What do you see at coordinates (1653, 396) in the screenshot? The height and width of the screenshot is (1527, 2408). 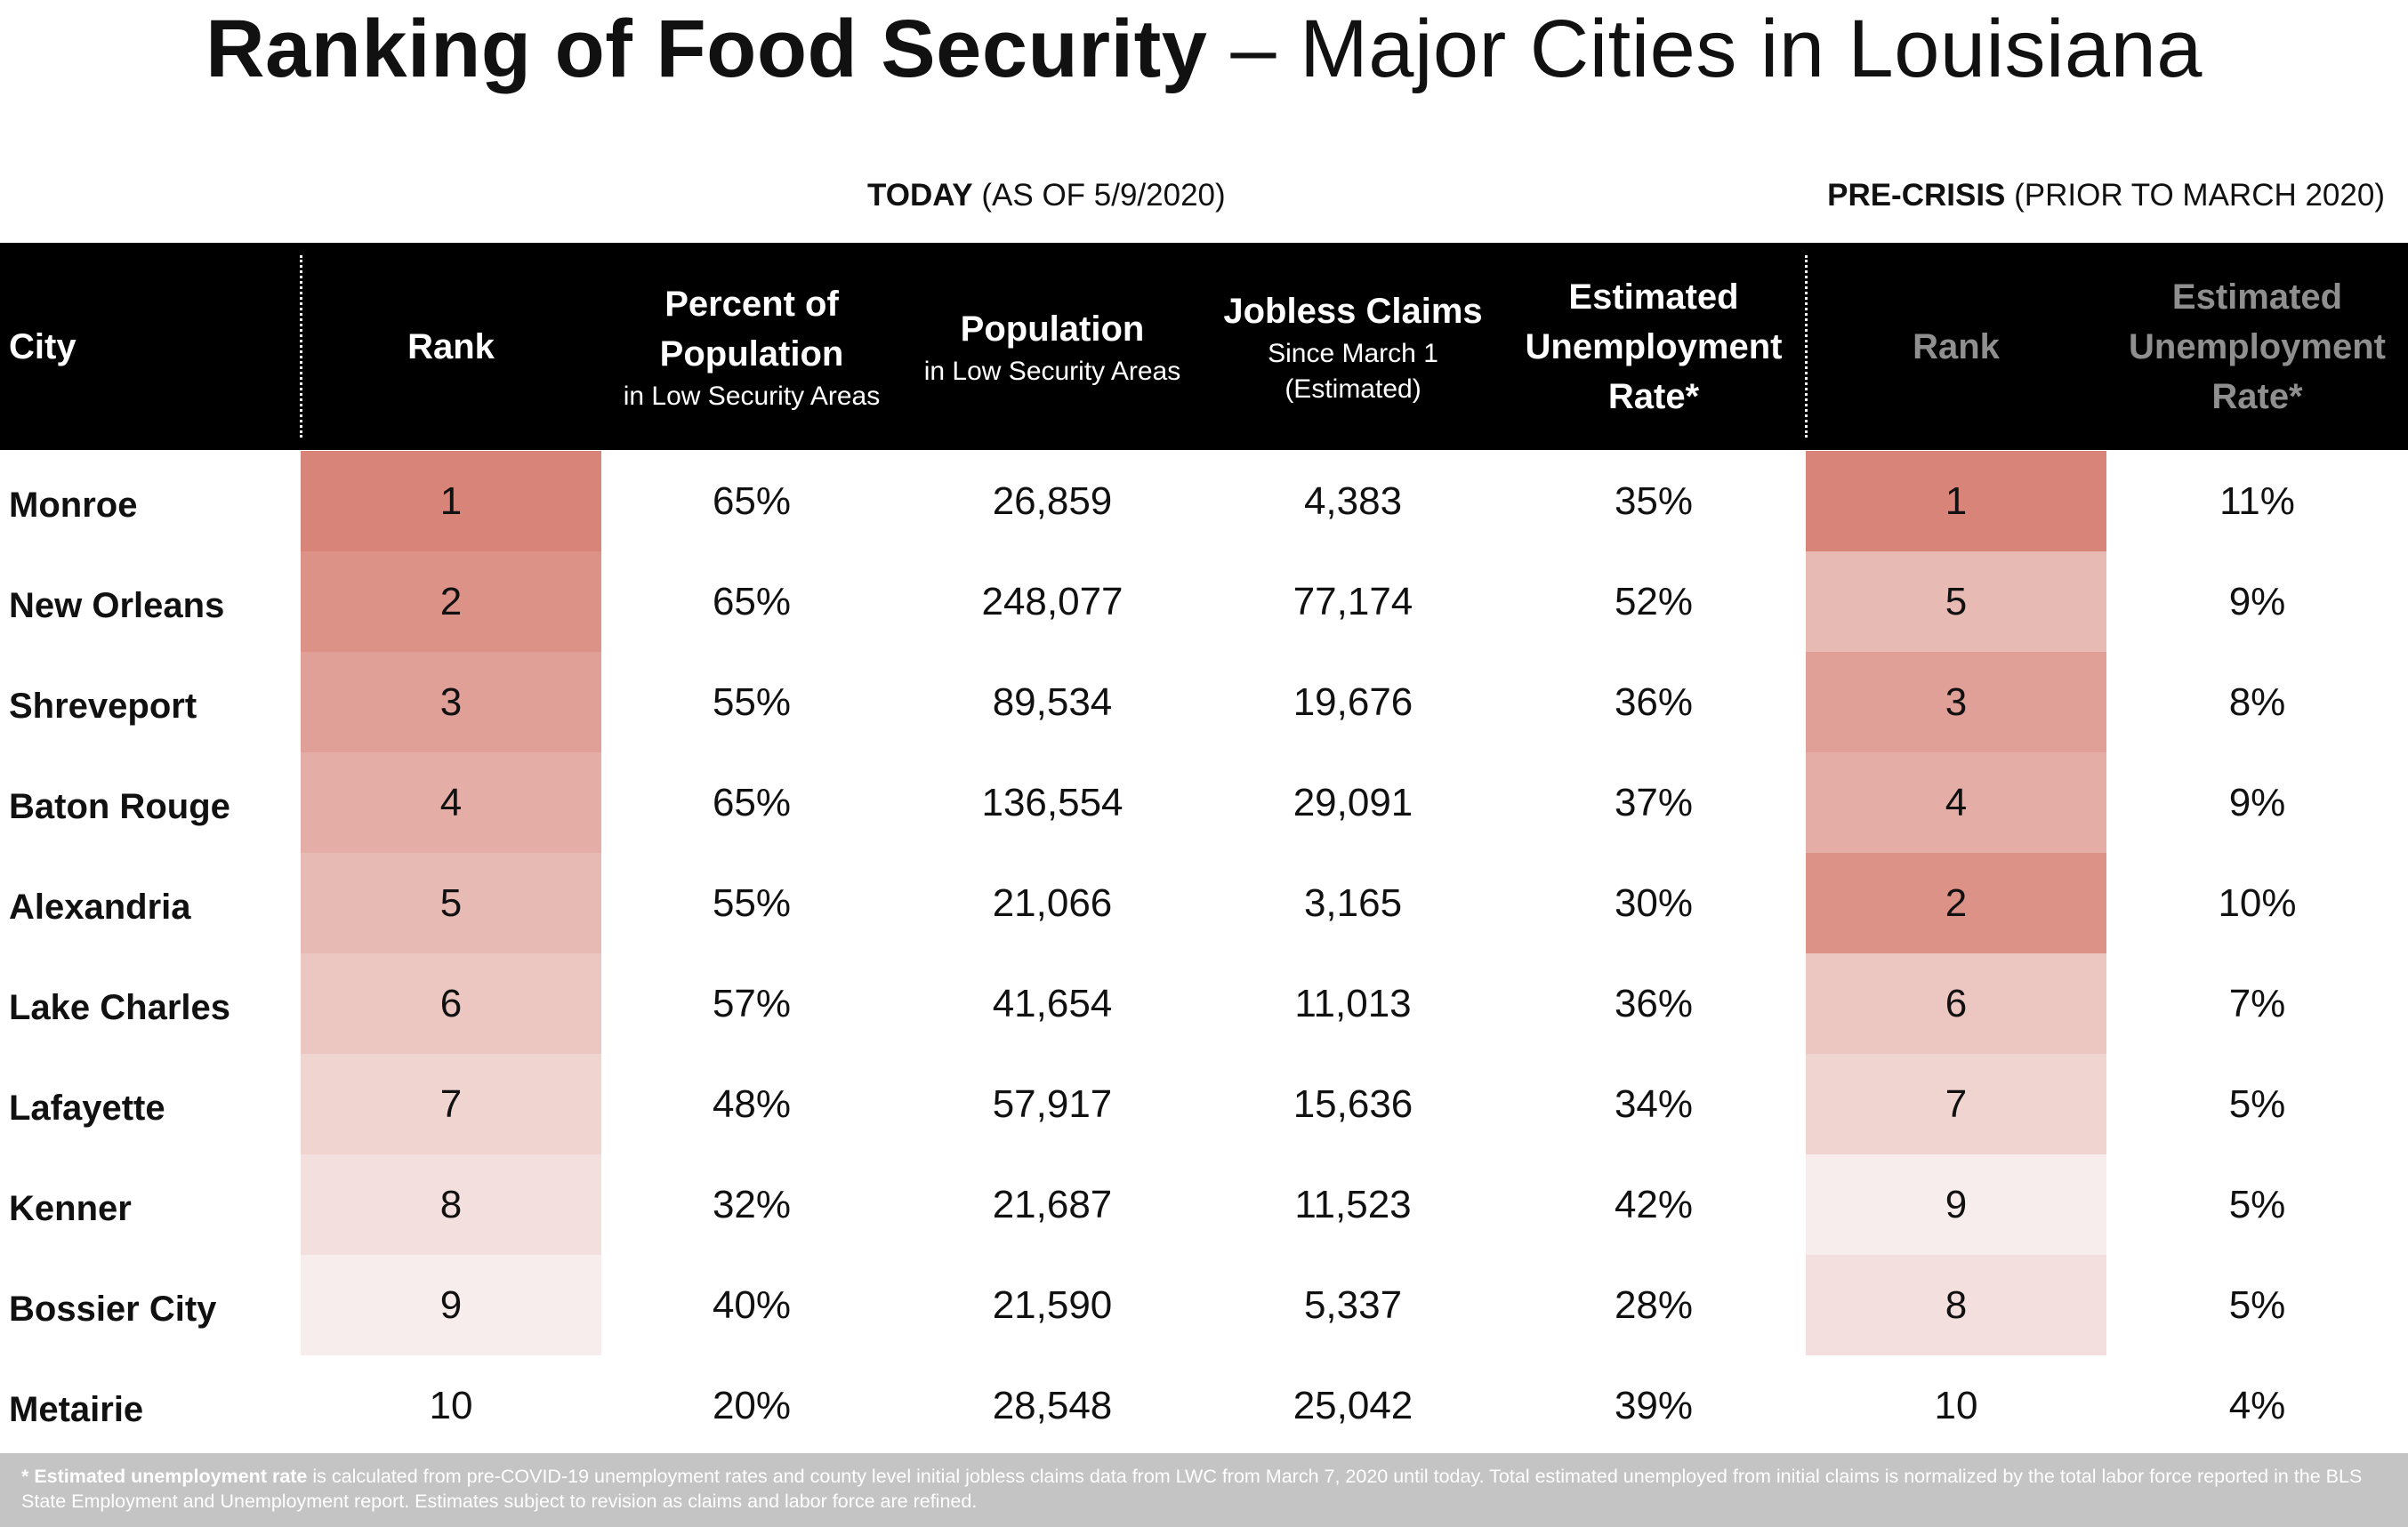 I see `header-unemp-line3: Rate*` at bounding box center [1653, 396].